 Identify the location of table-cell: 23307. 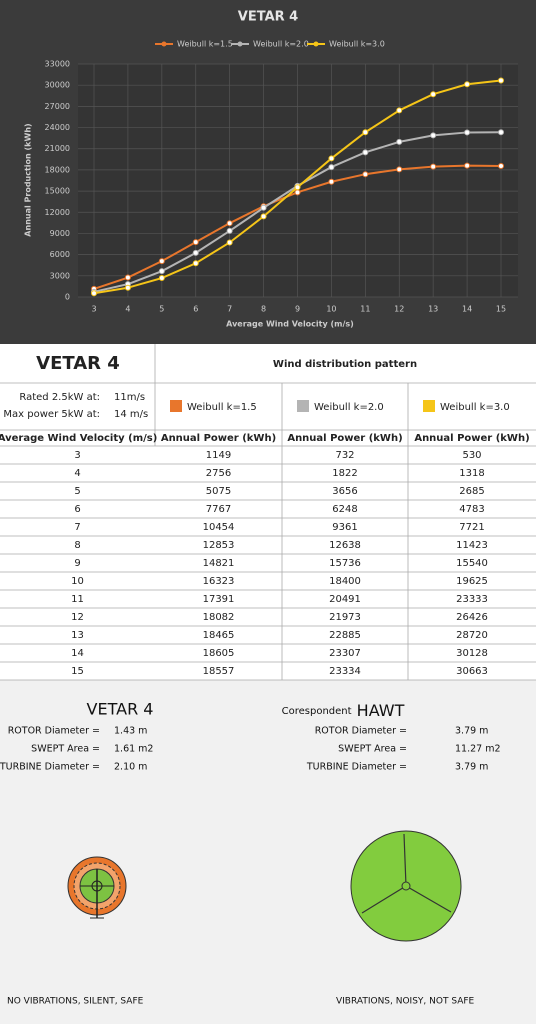
(345, 653).